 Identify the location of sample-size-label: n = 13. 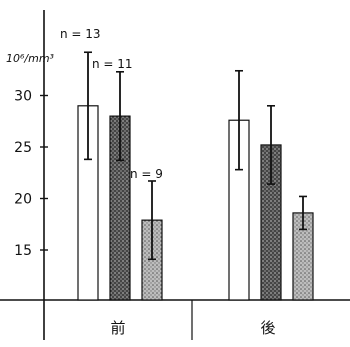
(80, 34).